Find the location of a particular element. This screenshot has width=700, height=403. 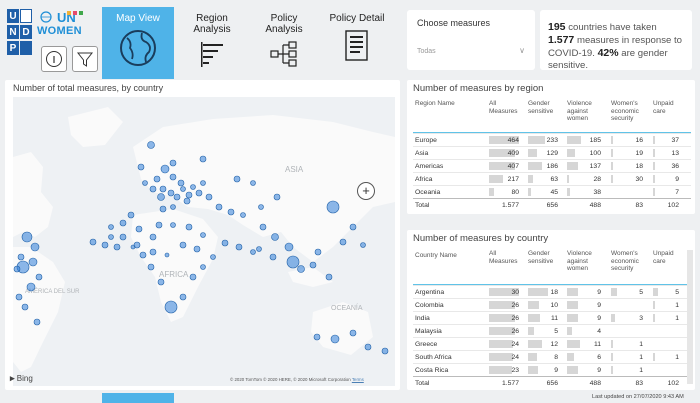

col-header-region: Region Name is located at coordinates (435, 103).